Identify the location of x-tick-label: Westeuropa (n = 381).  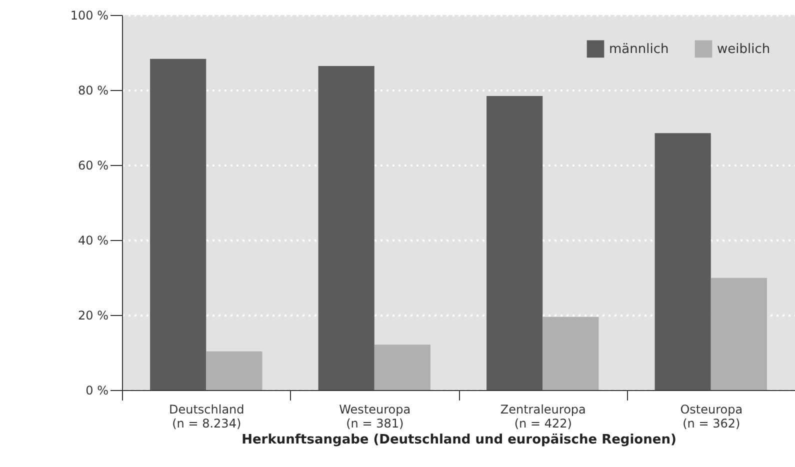
(375, 416).